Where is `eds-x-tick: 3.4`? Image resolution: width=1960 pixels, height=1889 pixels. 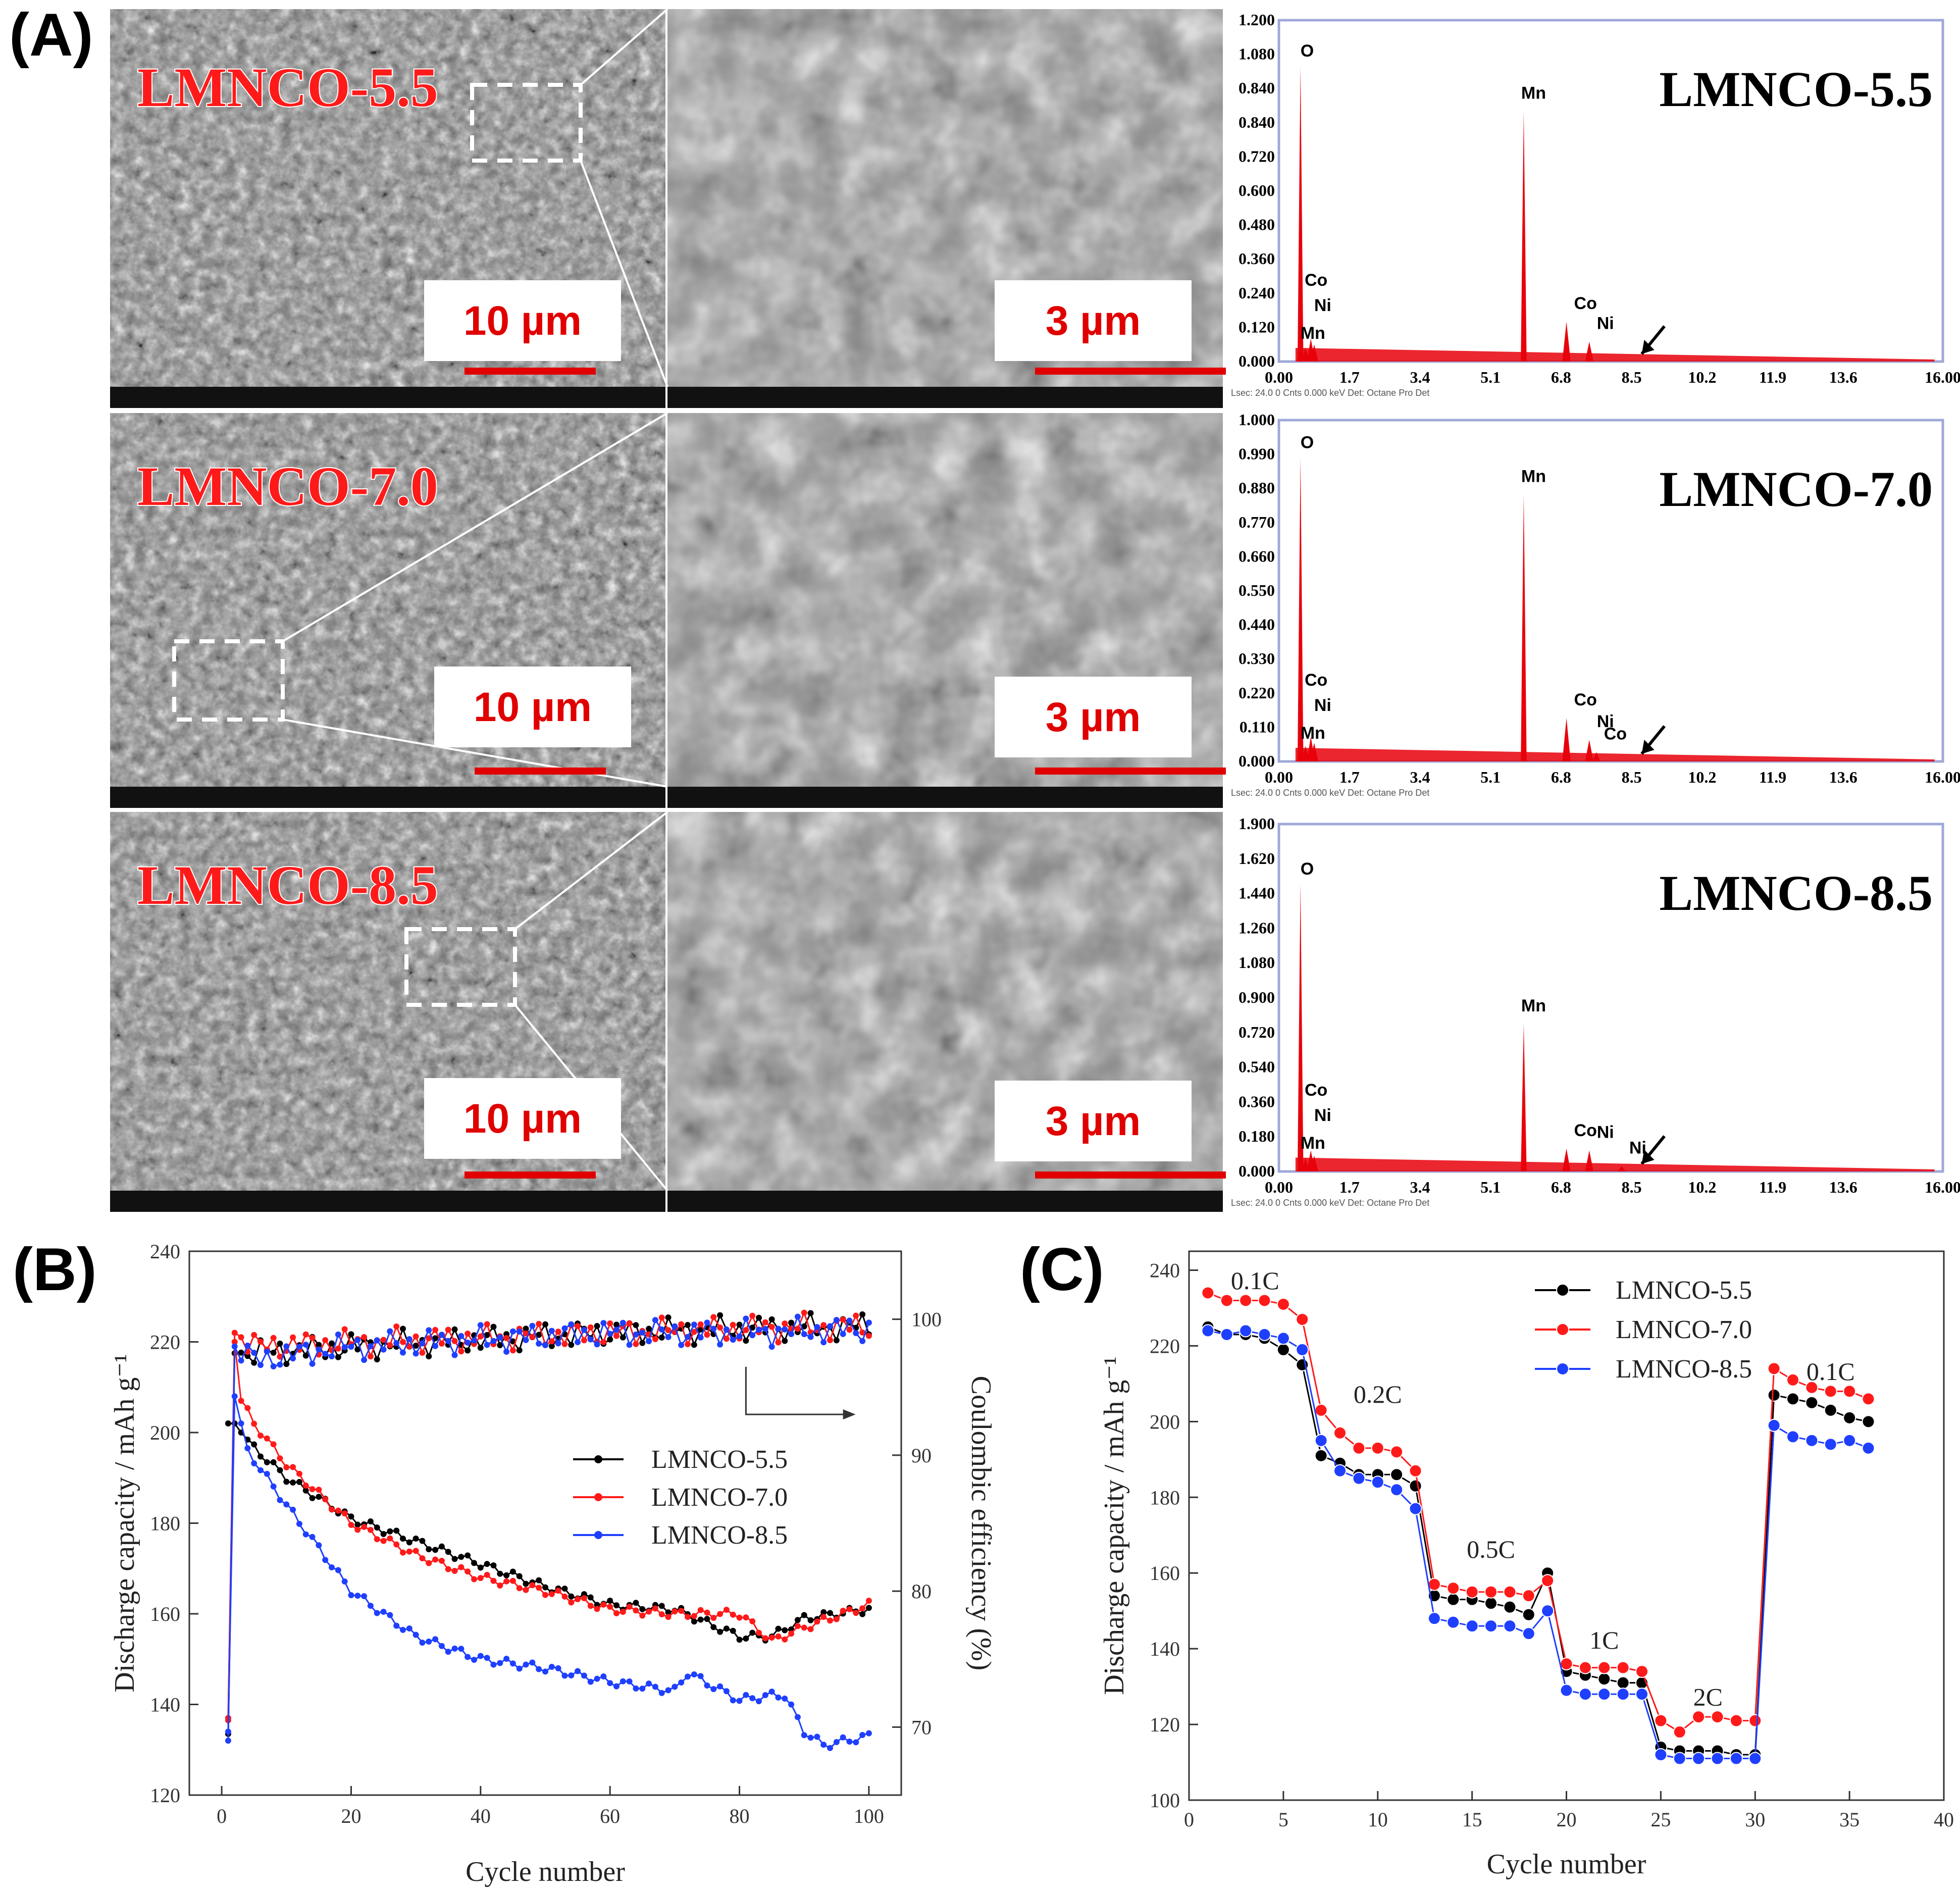 eds-x-tick: 3.4 is located at coordinates (1420, 377).